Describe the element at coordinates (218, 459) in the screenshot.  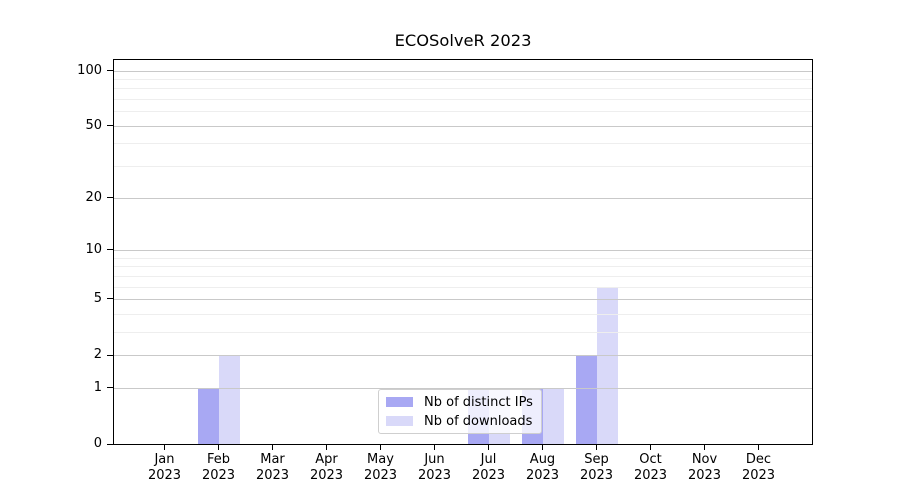
I see `x-tick-month: Feb` at that location.